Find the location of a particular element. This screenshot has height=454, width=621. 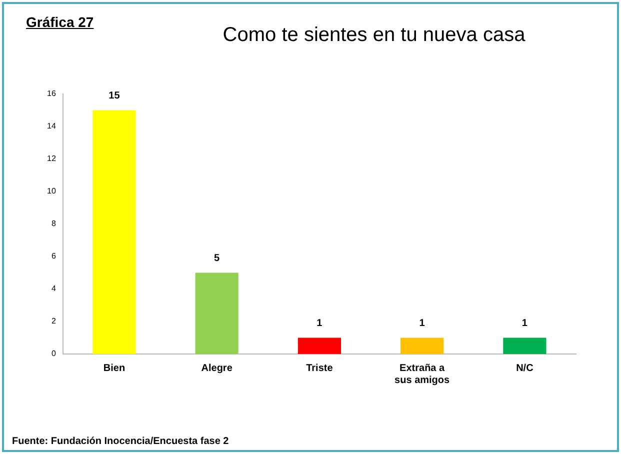

y-tick-label: 0 is located at coordinates (53, 353).